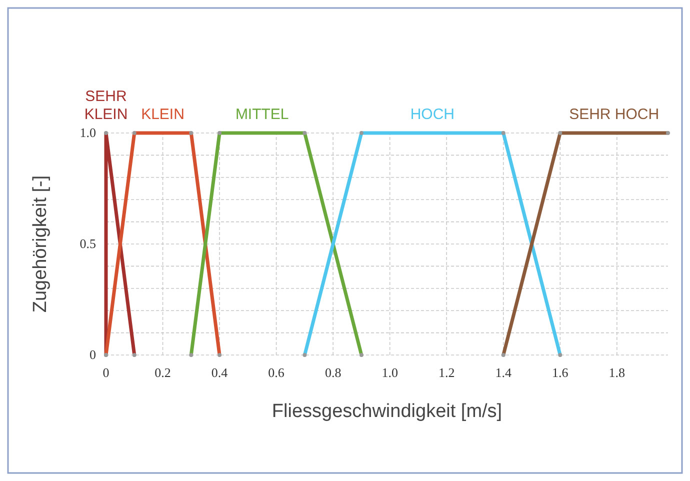 This screenshot has width=690, height=481. I want to click on x-tick-label: 0.2, so click(162, 372).